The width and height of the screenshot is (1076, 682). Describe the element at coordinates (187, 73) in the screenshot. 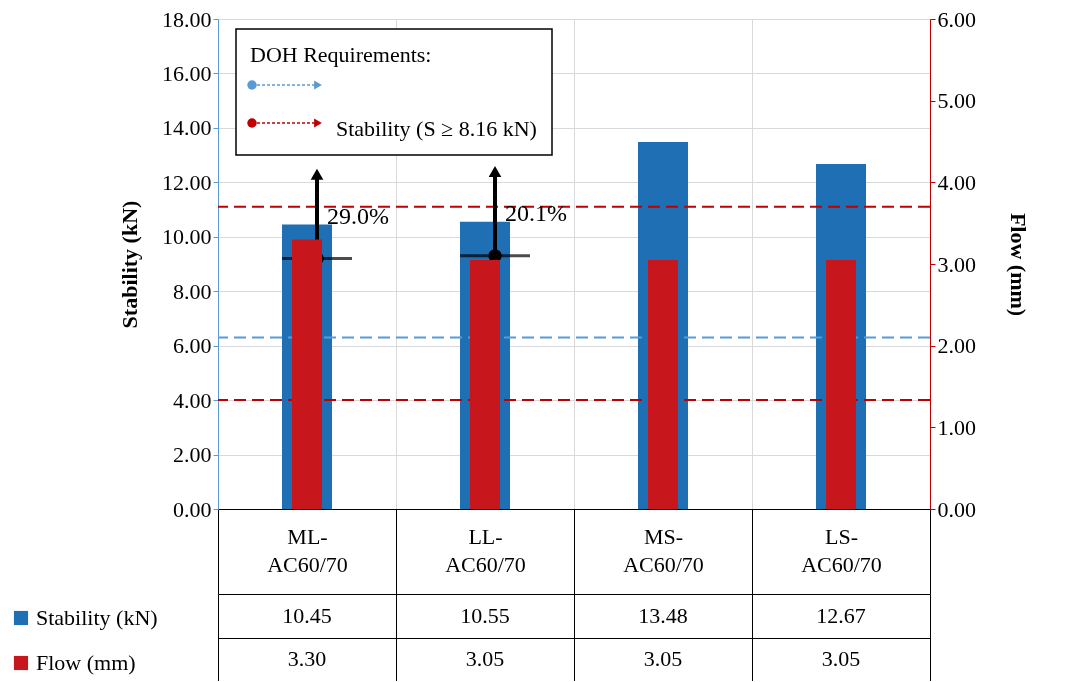

I see `y-tick-label: 16.00` at that location.